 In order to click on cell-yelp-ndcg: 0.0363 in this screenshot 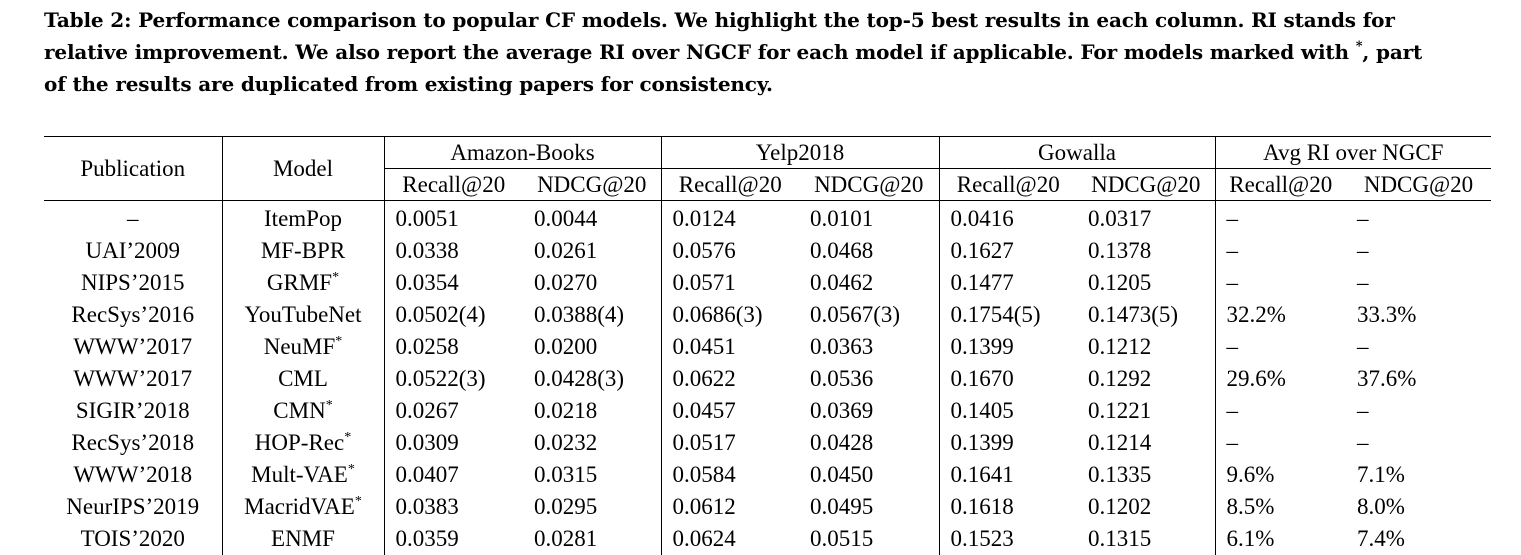, I will do `click(869, 347)`.